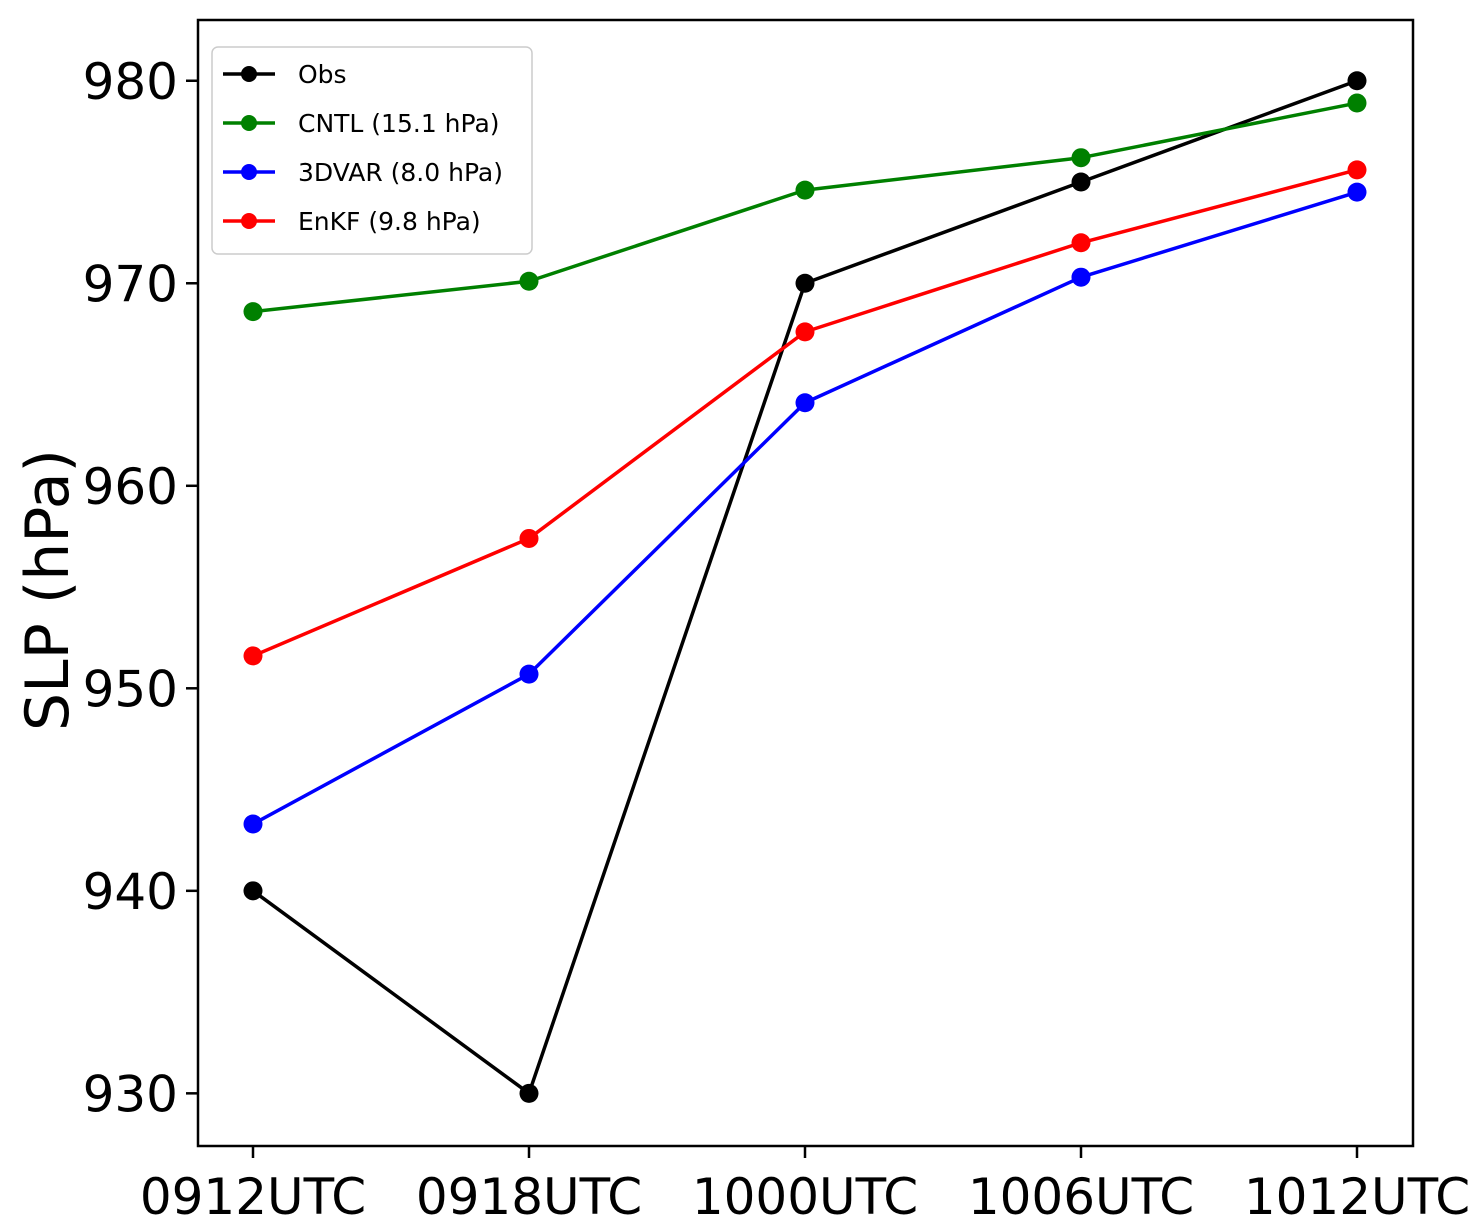 The height and width of the screenshot is (1232, 1484). What do you see at coordinates (389, 221) in the screenshot?
I see `legend-label-enkf: EnKF (9.8 hPa)` at bounding box center [389, 221].